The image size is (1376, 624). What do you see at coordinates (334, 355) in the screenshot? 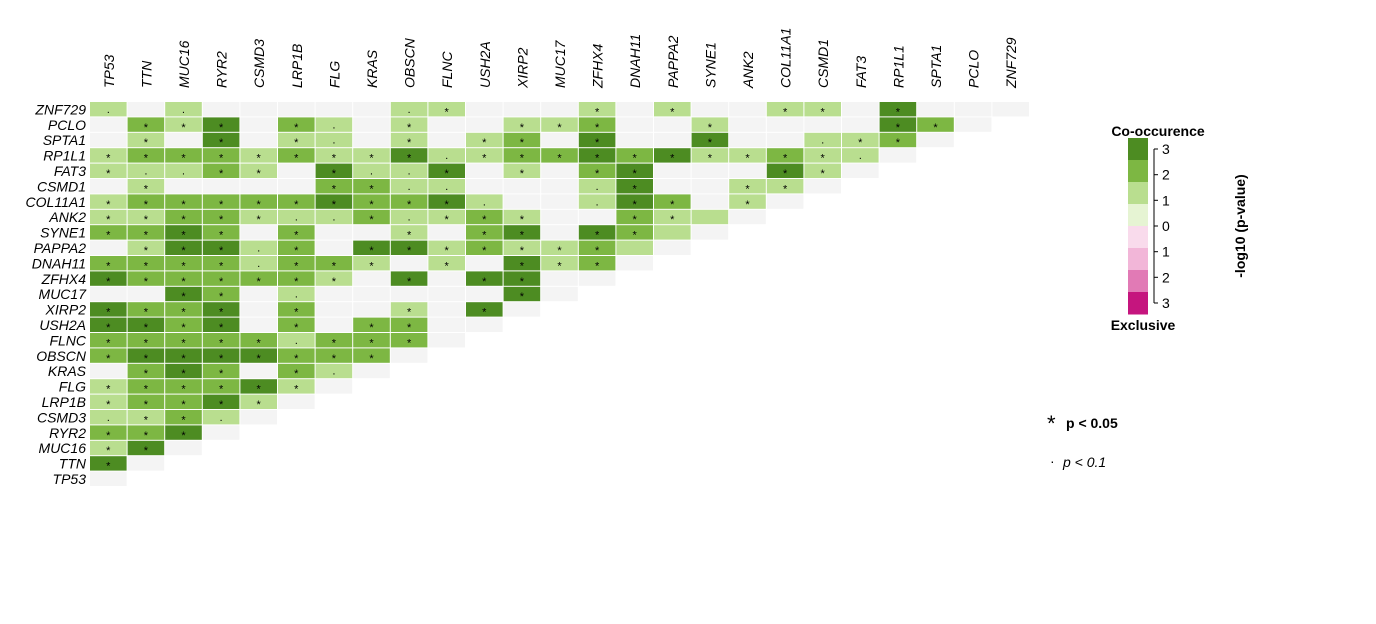
I see `cell-obscn-flg` at bounding box center [334, 355].